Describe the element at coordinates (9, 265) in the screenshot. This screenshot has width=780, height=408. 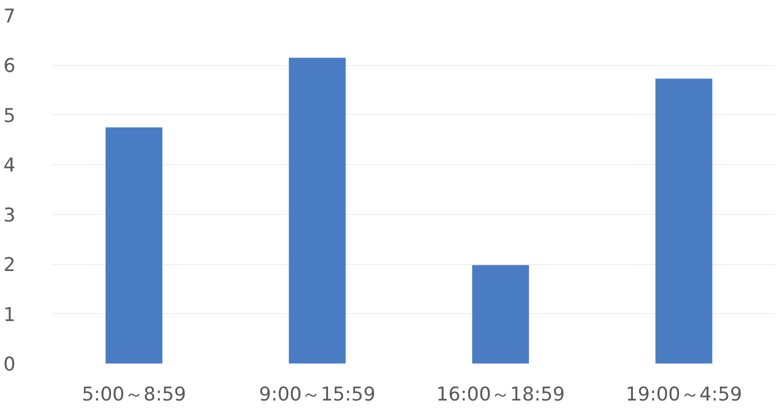
I see `y-tick-label: 2` at that location.